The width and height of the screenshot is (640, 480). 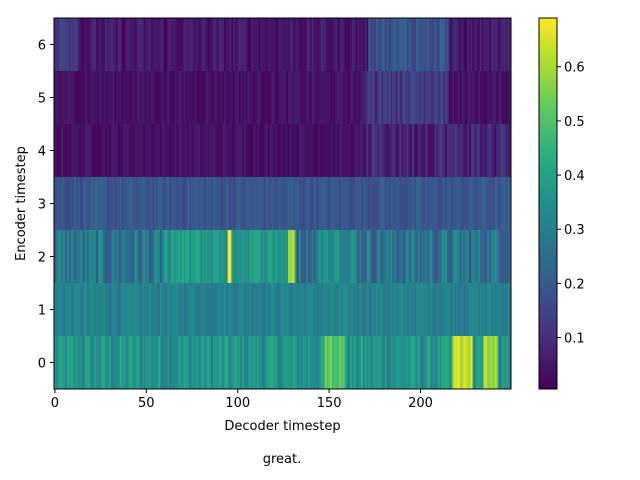 I want to click on y-tick-label: 6, so click(x=42, y=46).